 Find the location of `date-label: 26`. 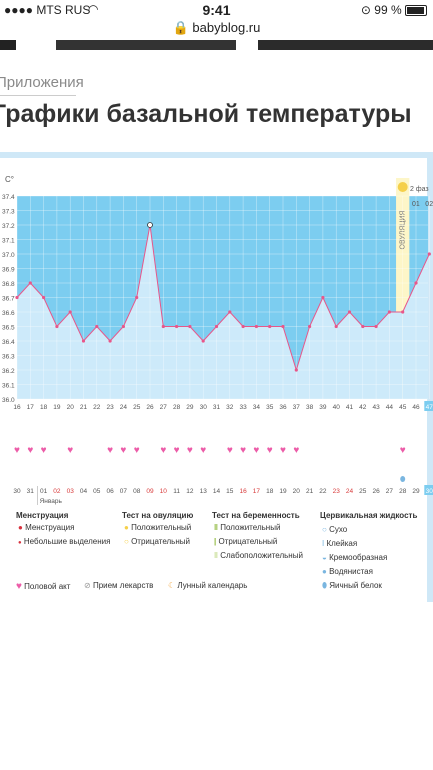

date-label: 26 is located at coordinates (376, 491).